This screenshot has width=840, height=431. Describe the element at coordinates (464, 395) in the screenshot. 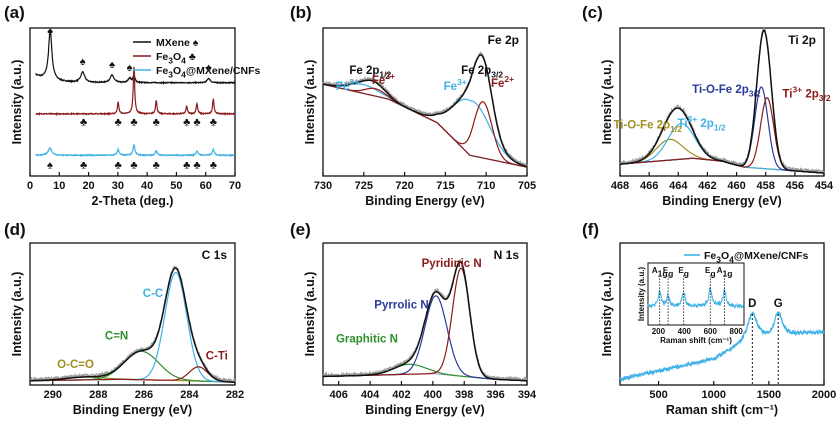

I see `panel-e-tick-label-4: 398` at that location.